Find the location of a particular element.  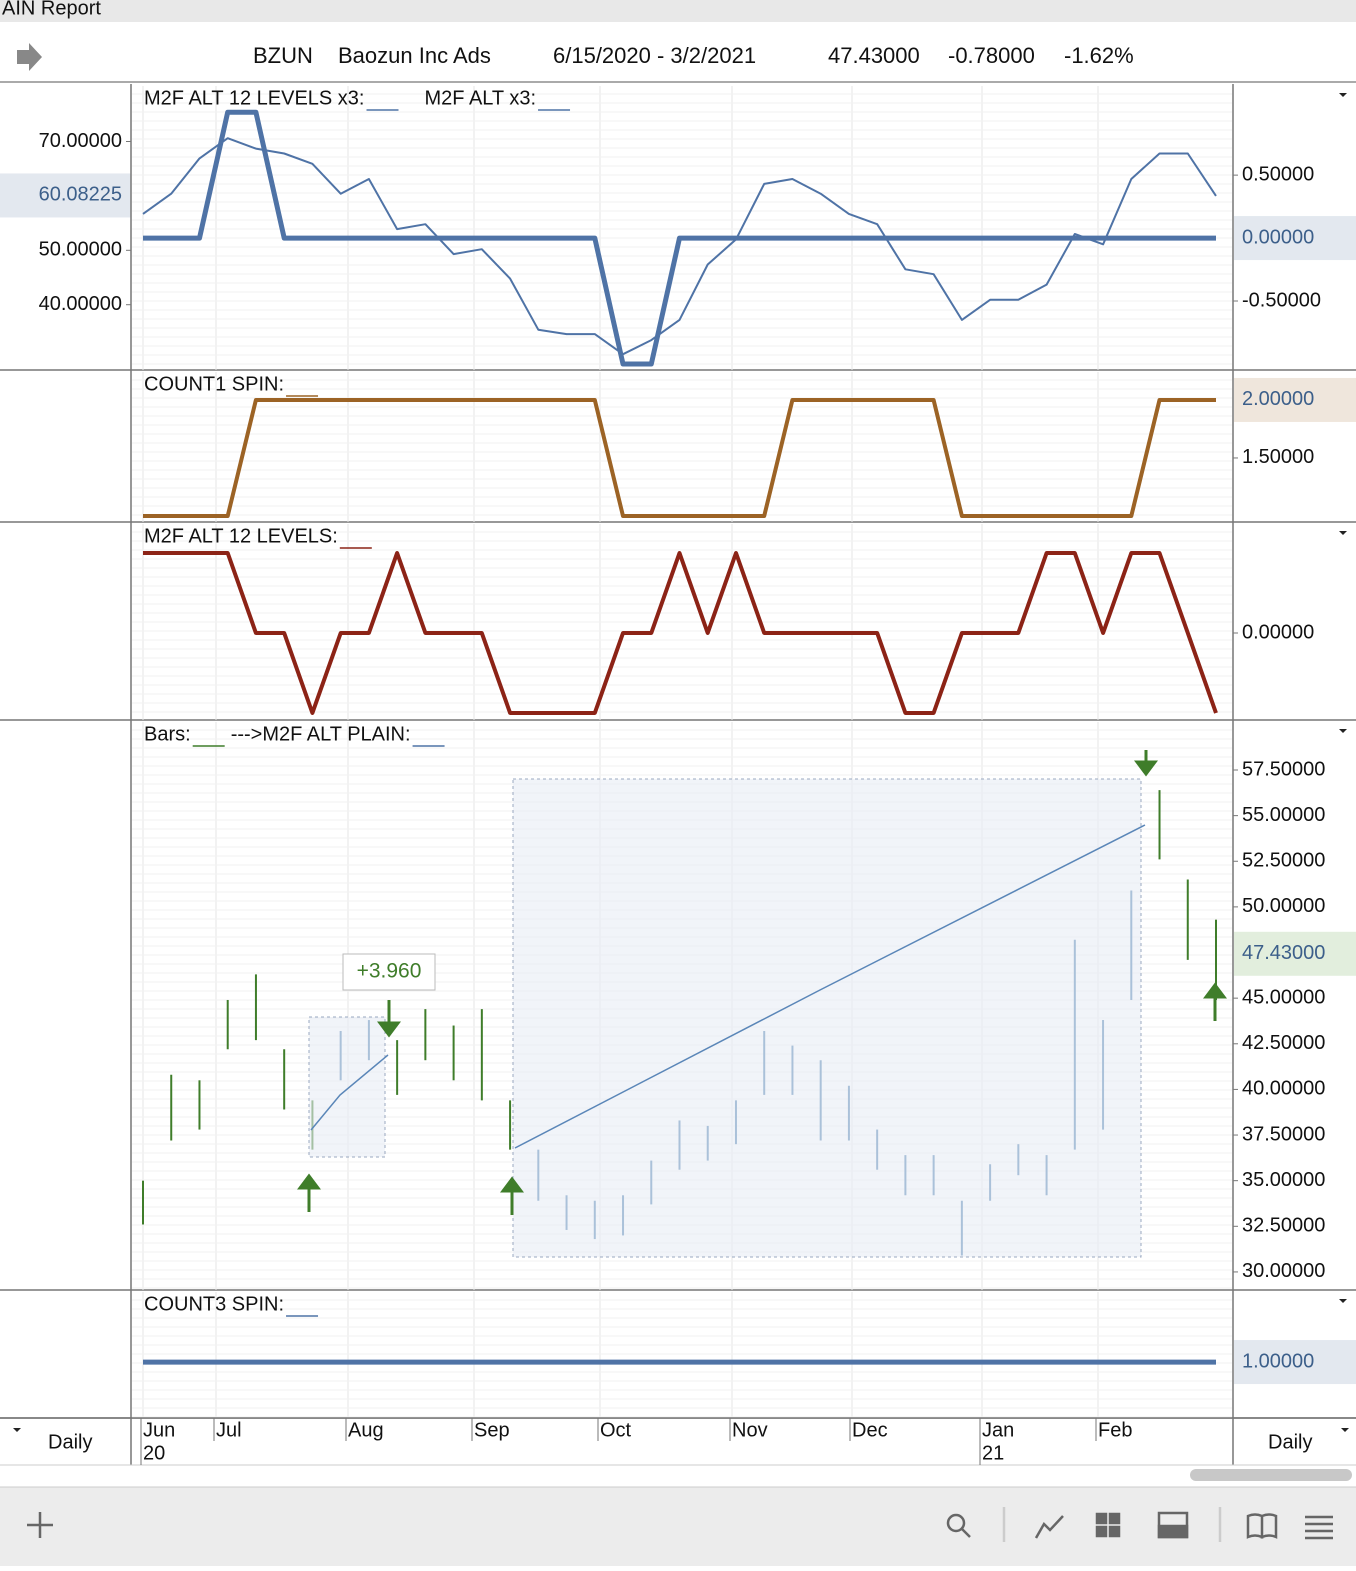

x-tick-label: Jul is located at coordinates (229, 1430).